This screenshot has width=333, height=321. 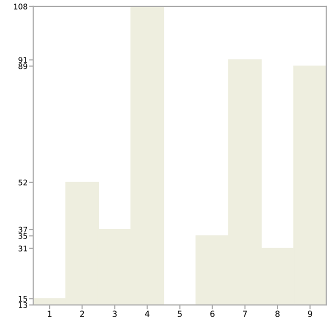 I want to click on x-tick-label: 7, so click(x=244, y=313).